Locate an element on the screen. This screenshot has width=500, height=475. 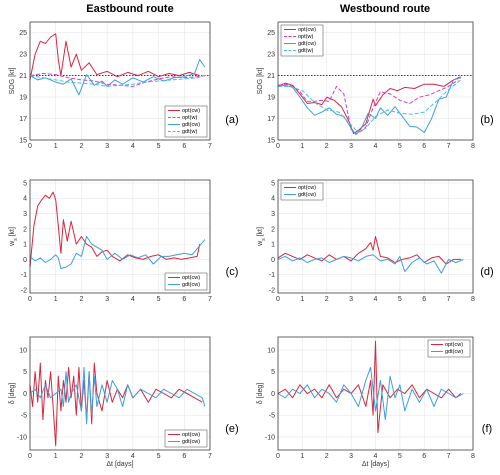
y-tick-label: -1 is located at coordinates (24, 275).